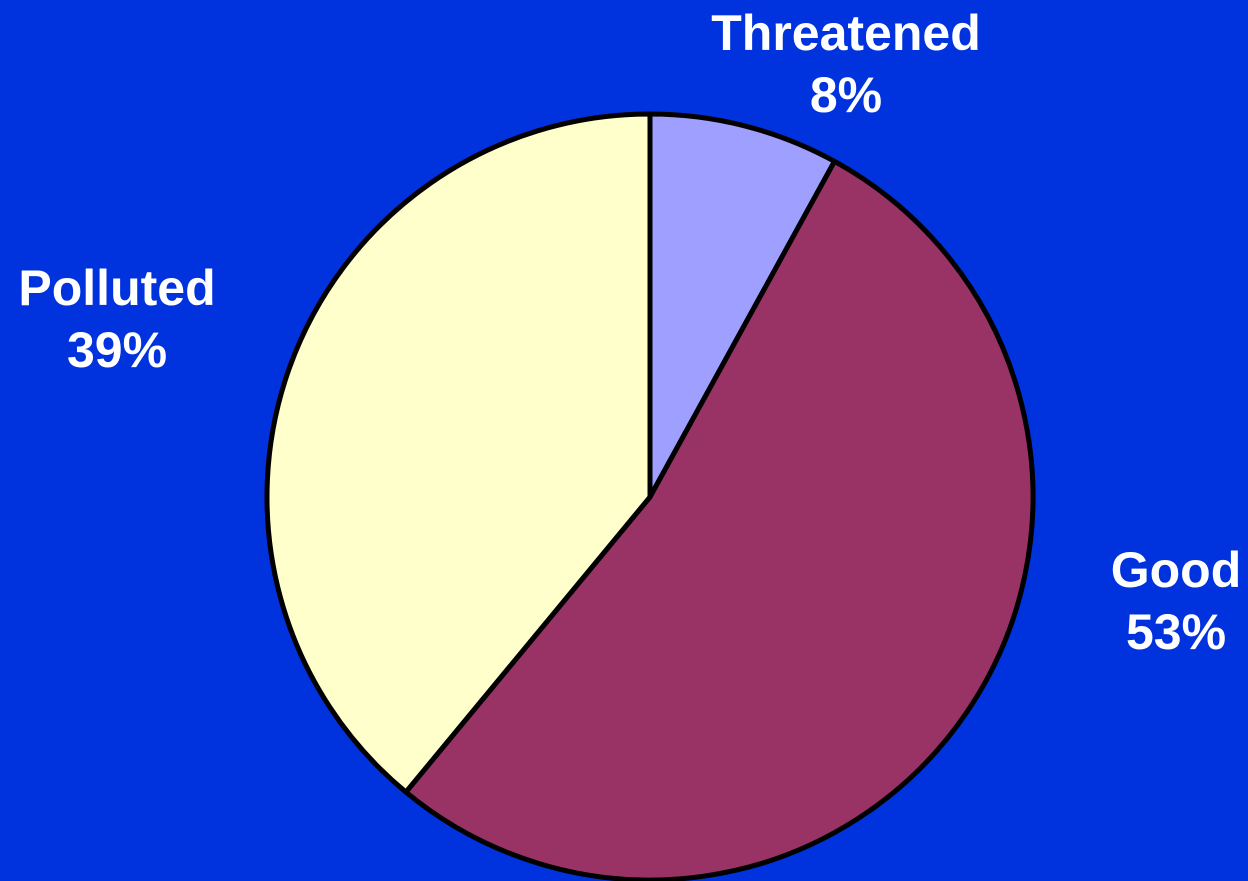 Image resolution: width=1248 pixels, height=881 pixels. What do you see at coordinates (1176, 632) in the screenshot?
I see `slice-value-good: 53%` at bounding box center [1176, 632].